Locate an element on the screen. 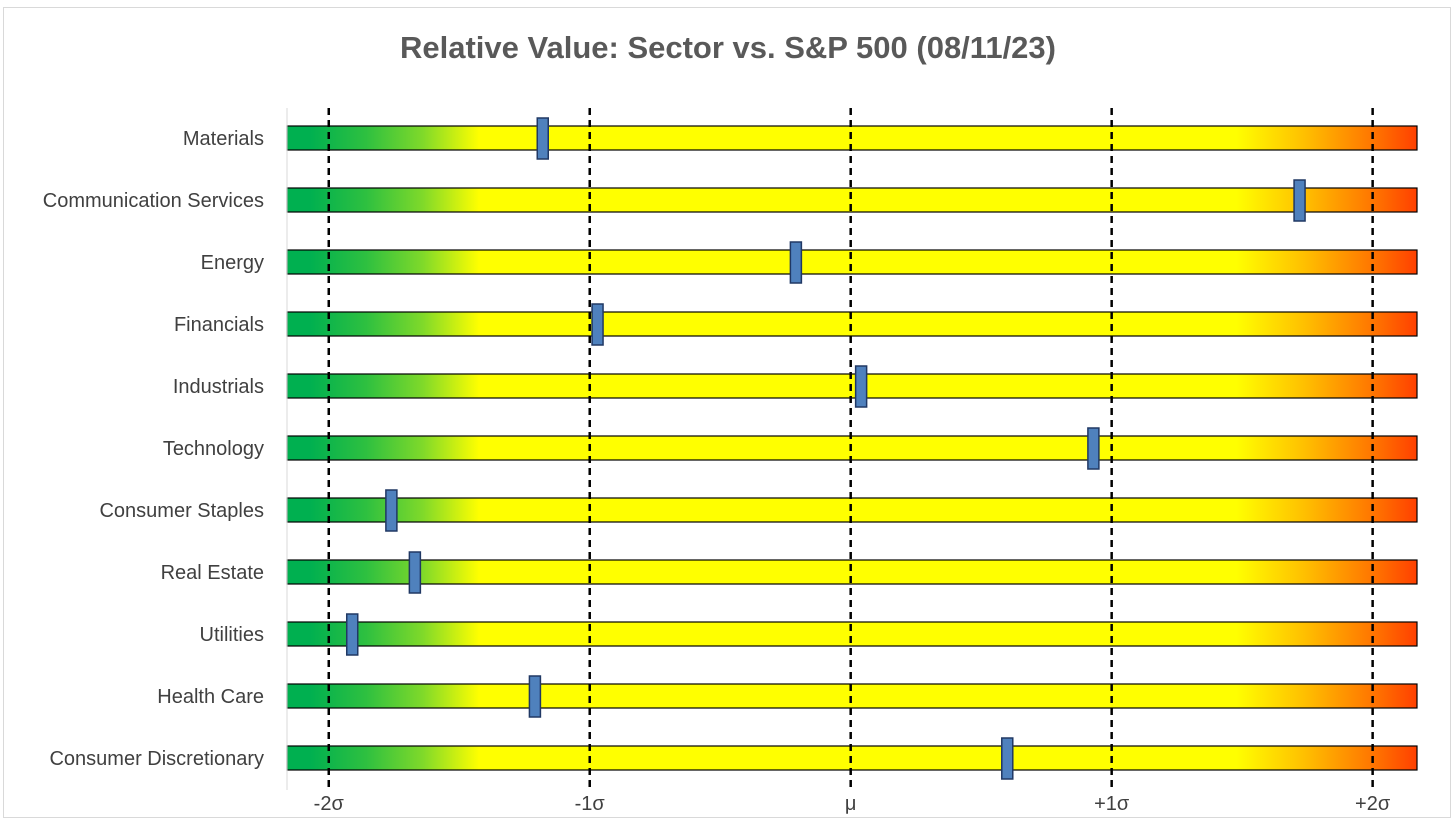  x-tick-label: μ is located at coordinates (851, 804).